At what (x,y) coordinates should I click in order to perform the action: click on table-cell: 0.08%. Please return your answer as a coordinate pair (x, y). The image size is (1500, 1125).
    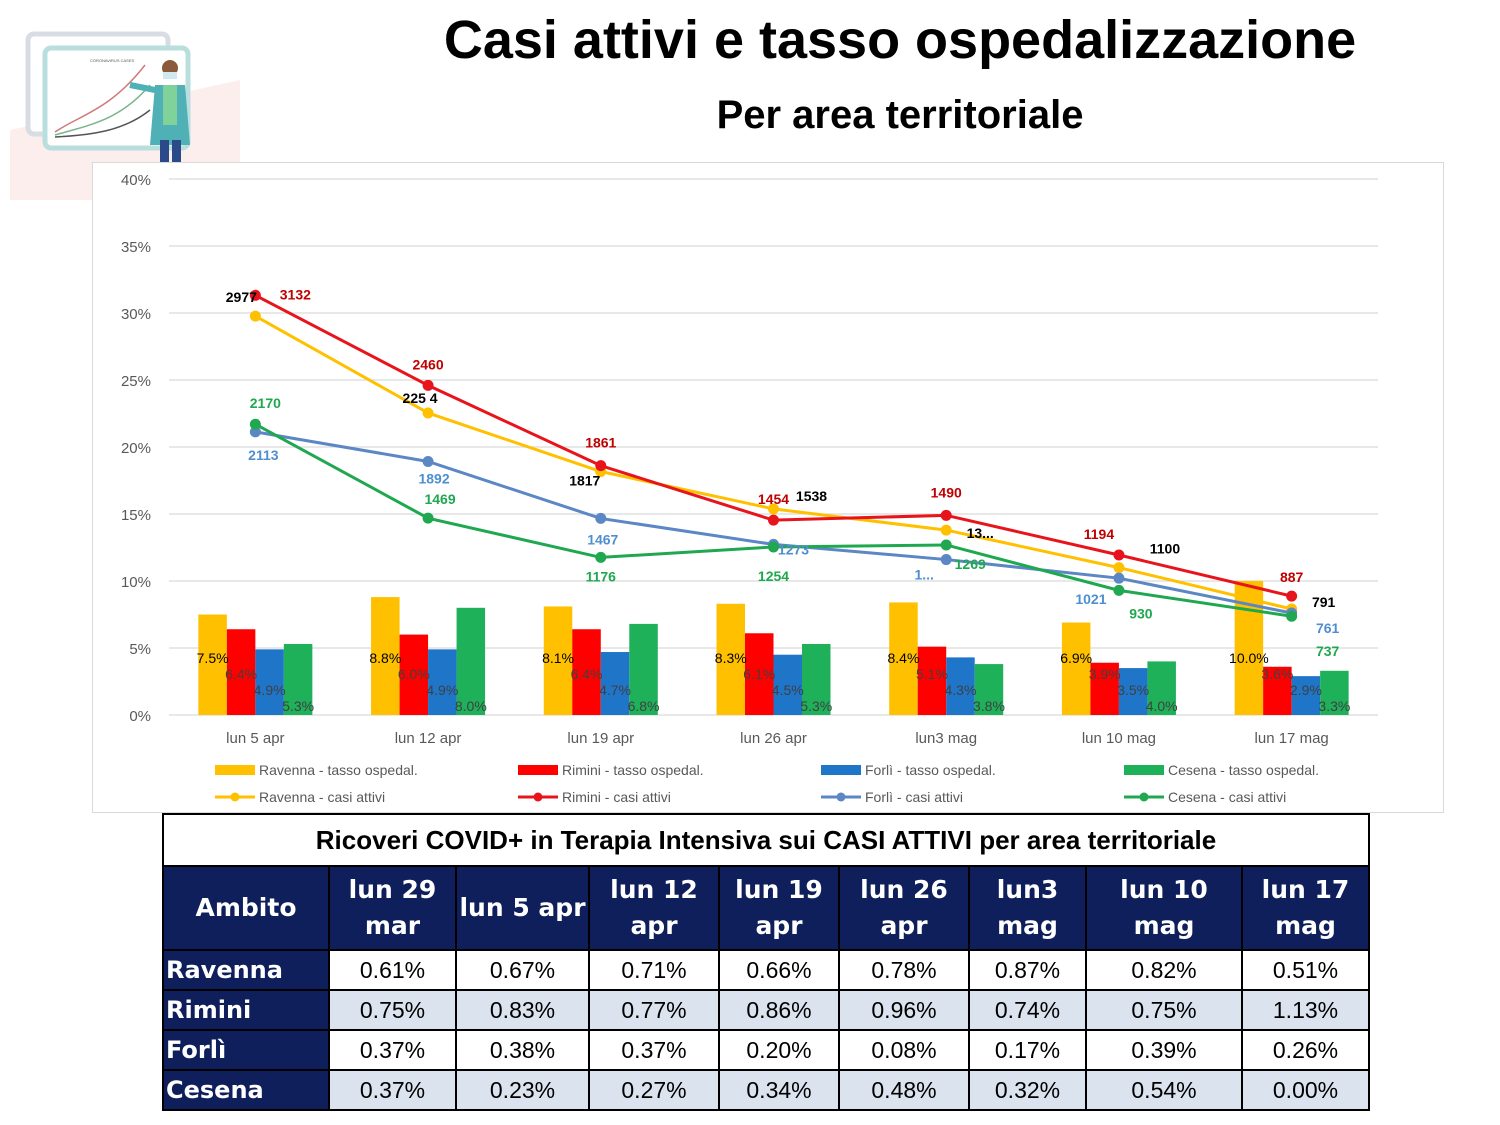
    Looking at the image, I should click on (904, 1050).